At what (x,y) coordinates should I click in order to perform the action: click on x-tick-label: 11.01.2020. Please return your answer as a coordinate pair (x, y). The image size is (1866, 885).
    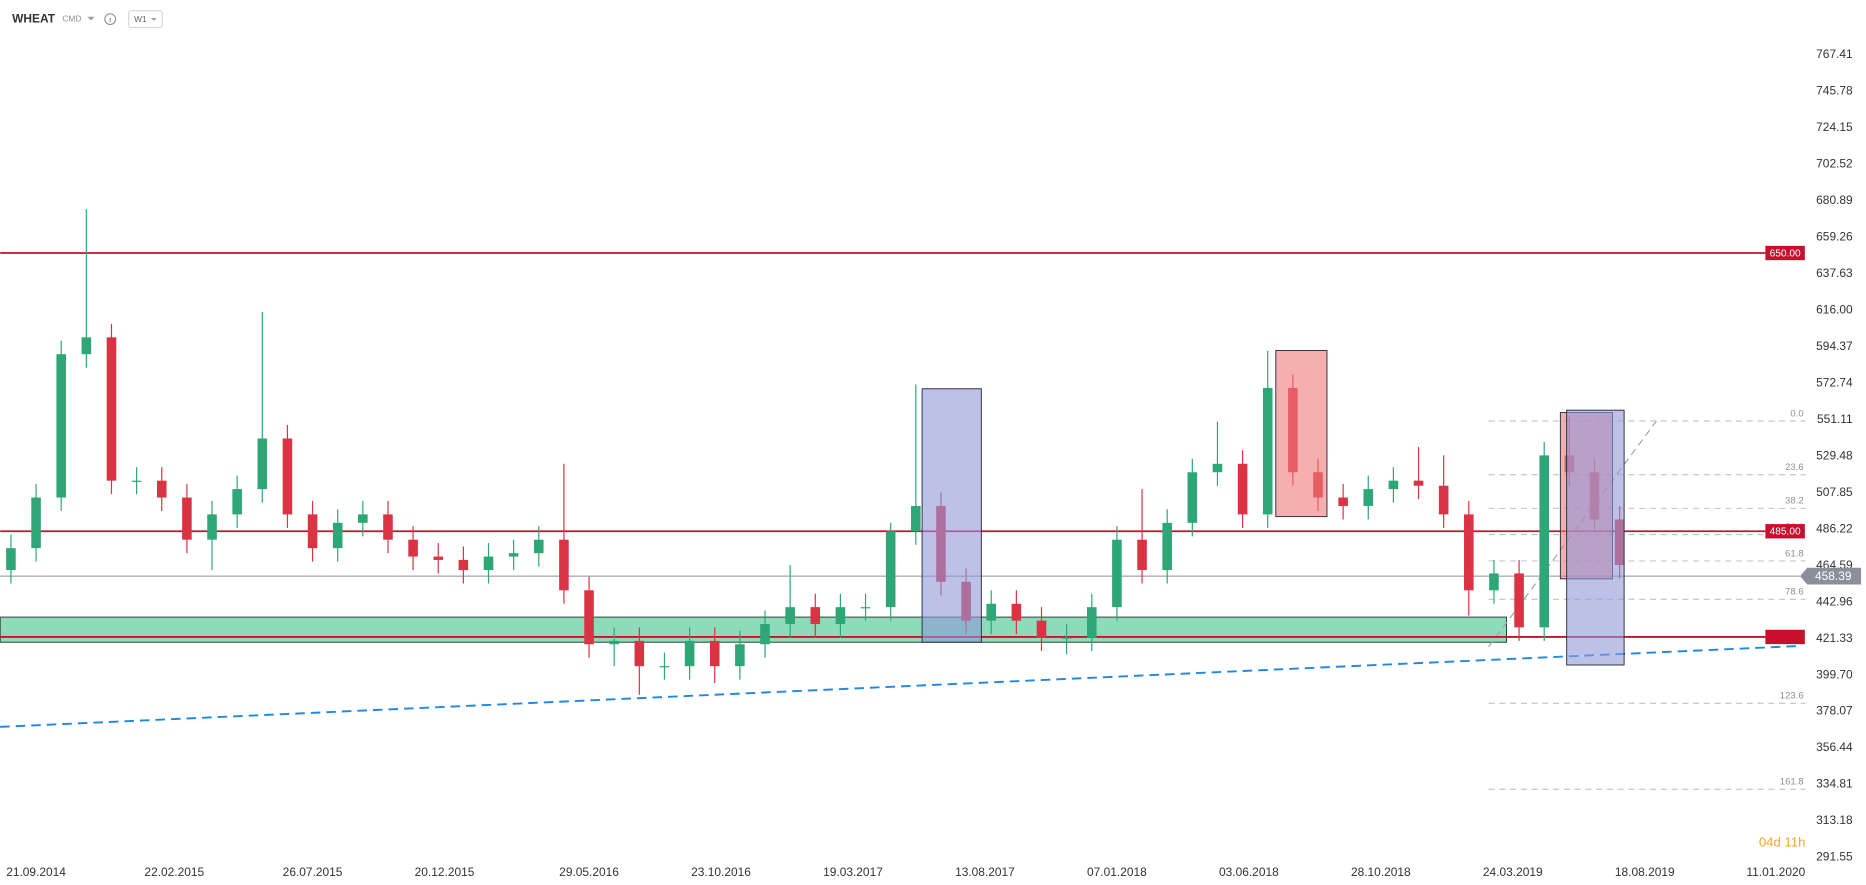
    Looking at the image, I should click on (1775, 872).